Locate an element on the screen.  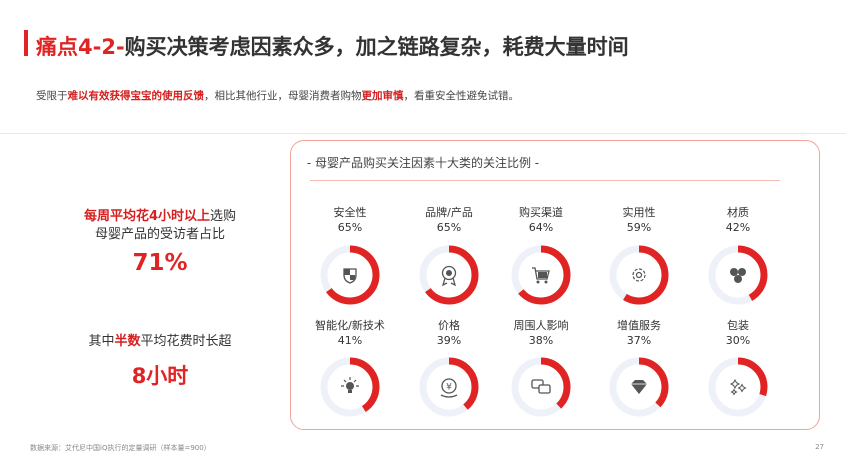
chart-title-underline is located at coordinates (545, 180).